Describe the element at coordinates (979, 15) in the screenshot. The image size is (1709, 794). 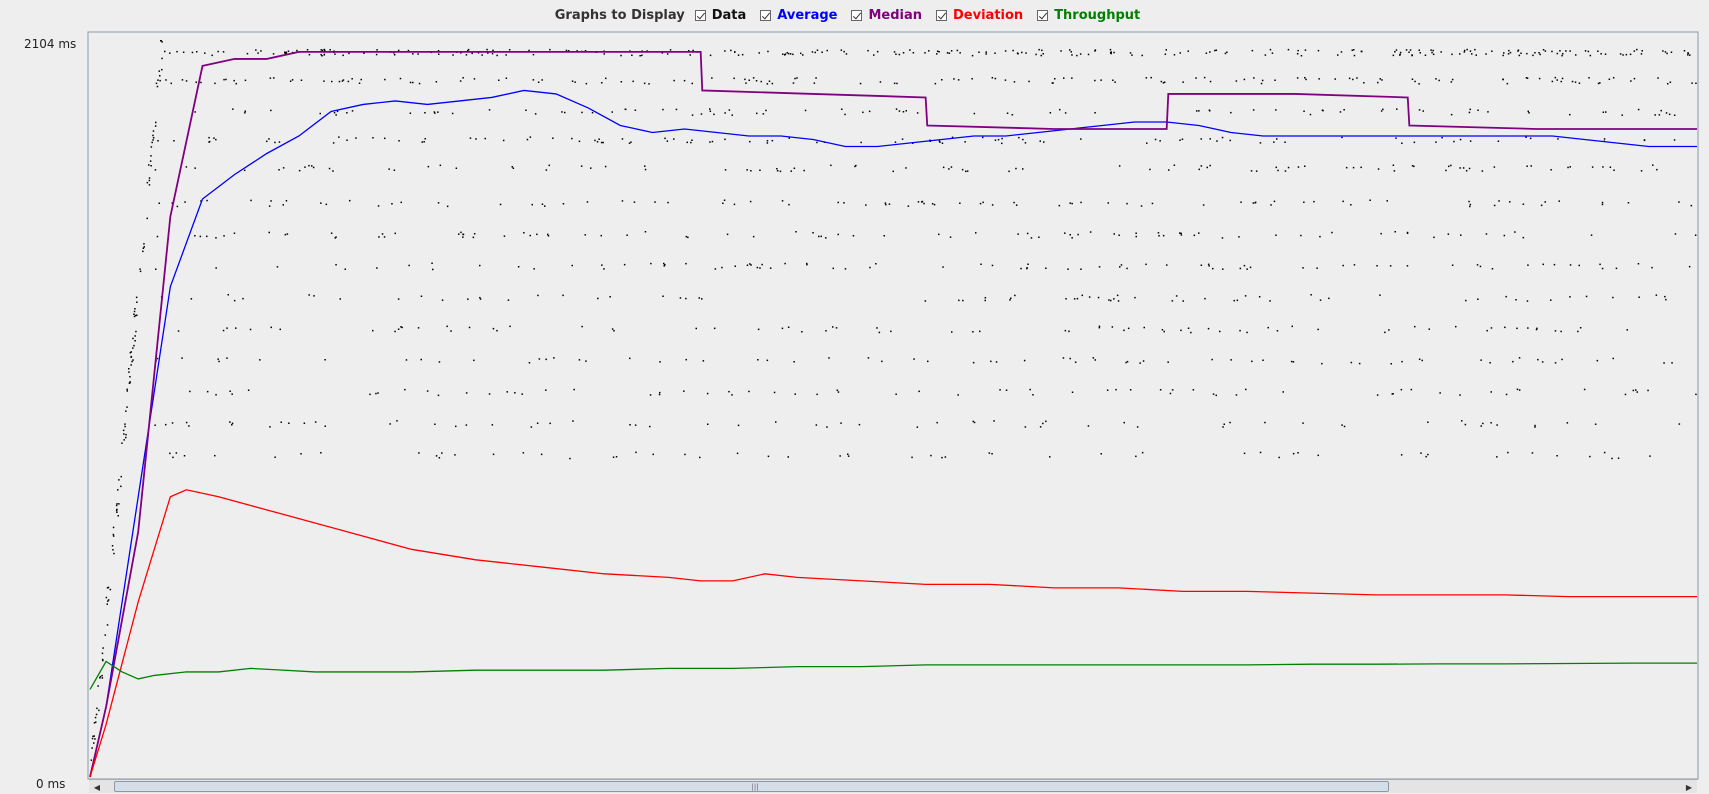
I see `legend-item-deviation: Deviation` at that location.